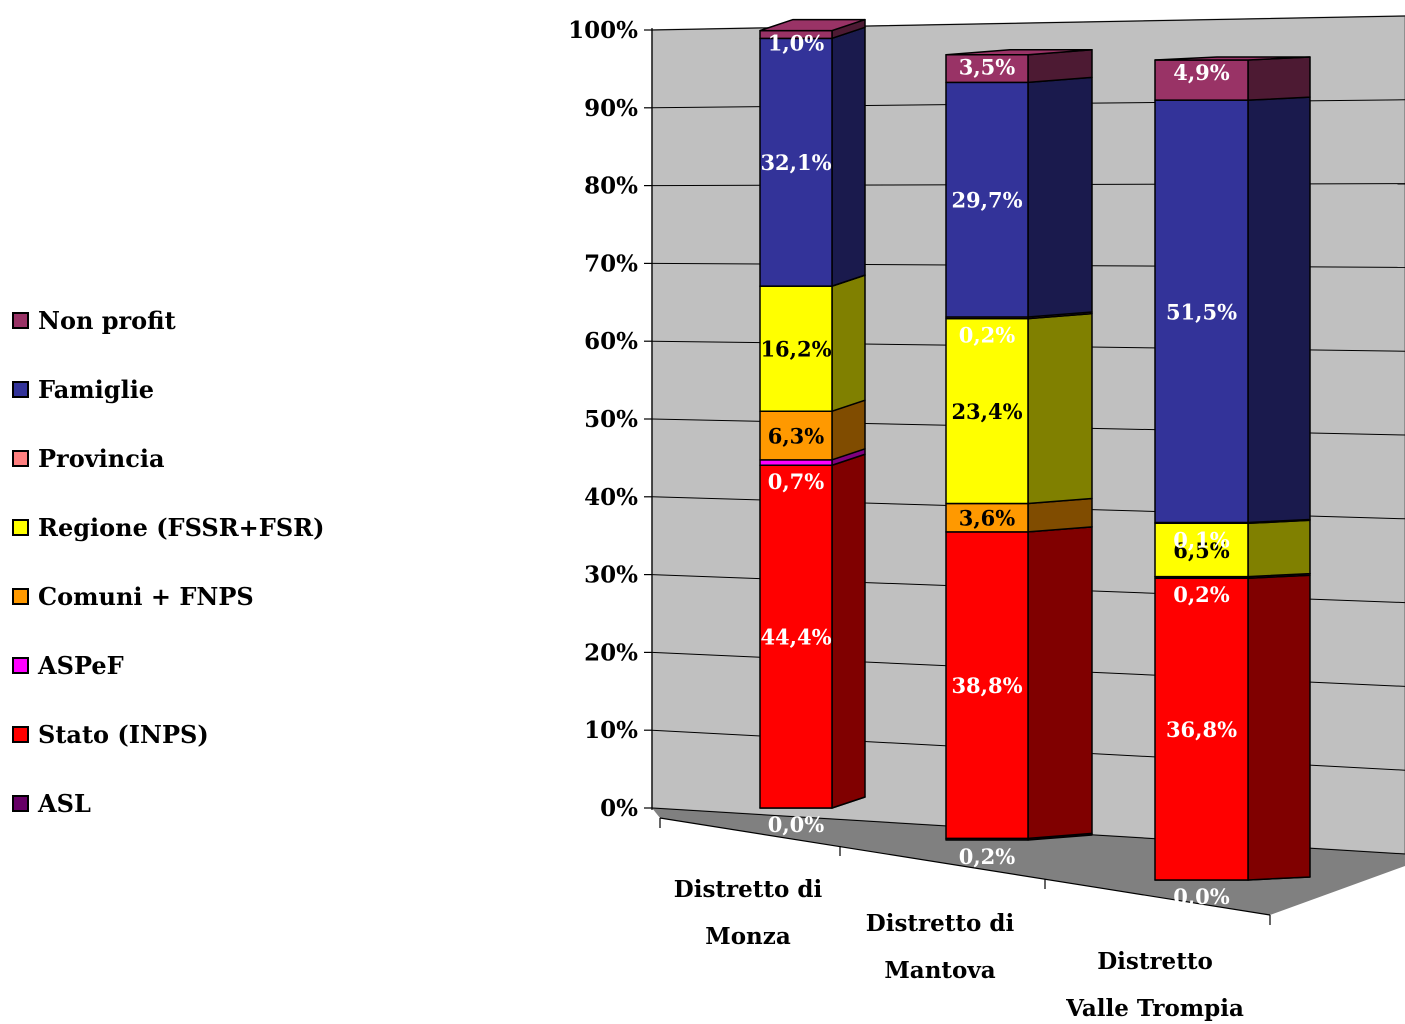 This screenshot has height=1024, width=1405. What do you see at coordinates (107, 320) in the screenshot?
I see `legend-label: Non profit` at bounding box center [107, 320].